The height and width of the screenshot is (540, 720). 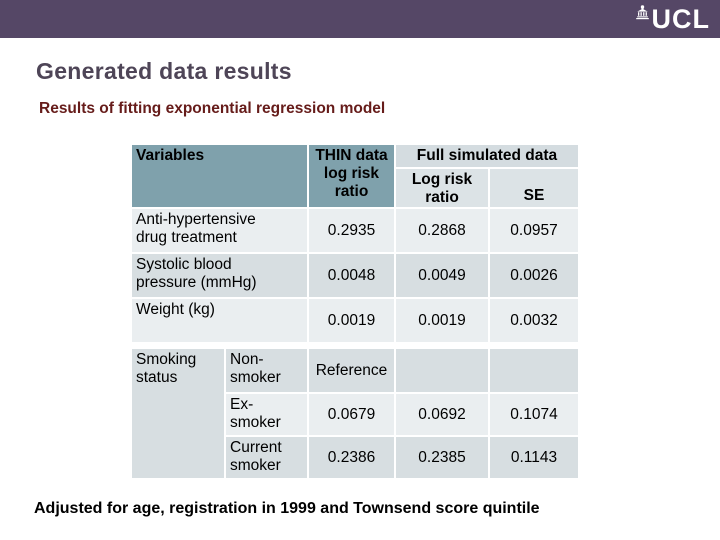 I want to click on ucl-logo: UCL, so click(x=673, y=19).